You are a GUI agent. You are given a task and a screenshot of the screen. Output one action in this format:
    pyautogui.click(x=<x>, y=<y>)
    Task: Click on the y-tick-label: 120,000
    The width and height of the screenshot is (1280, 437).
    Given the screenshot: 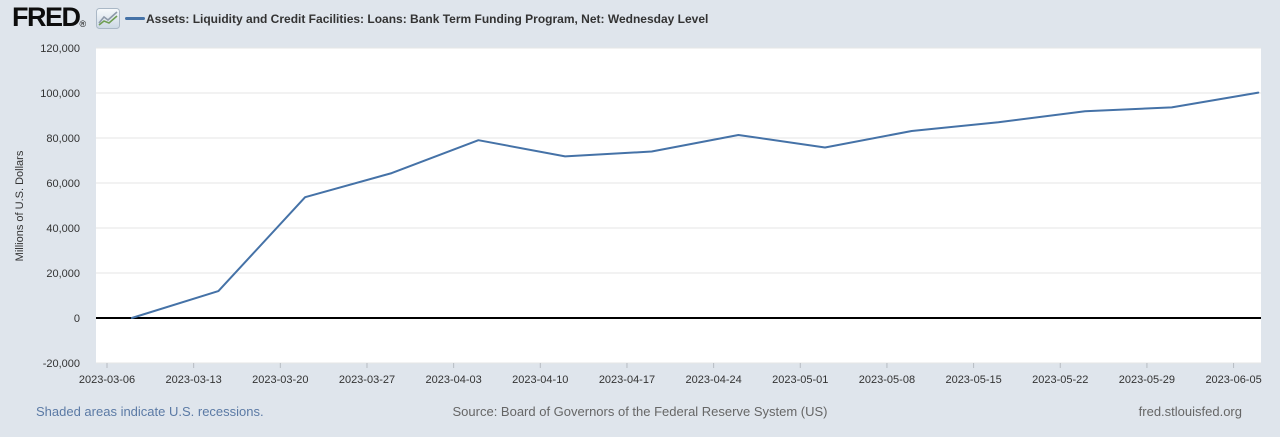 What is the action you would take?
    pyautogui.click(x=60, y=49)
    